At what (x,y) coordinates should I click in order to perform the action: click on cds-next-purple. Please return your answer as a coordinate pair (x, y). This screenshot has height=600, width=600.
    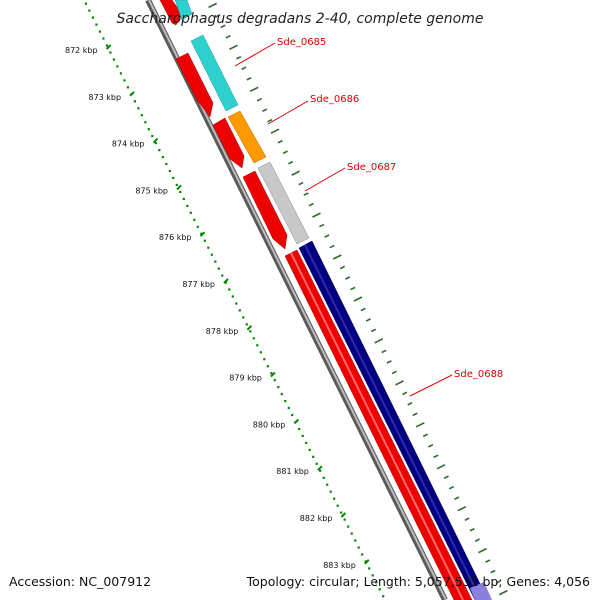
    Looking at the image, I should click on (481, 591).